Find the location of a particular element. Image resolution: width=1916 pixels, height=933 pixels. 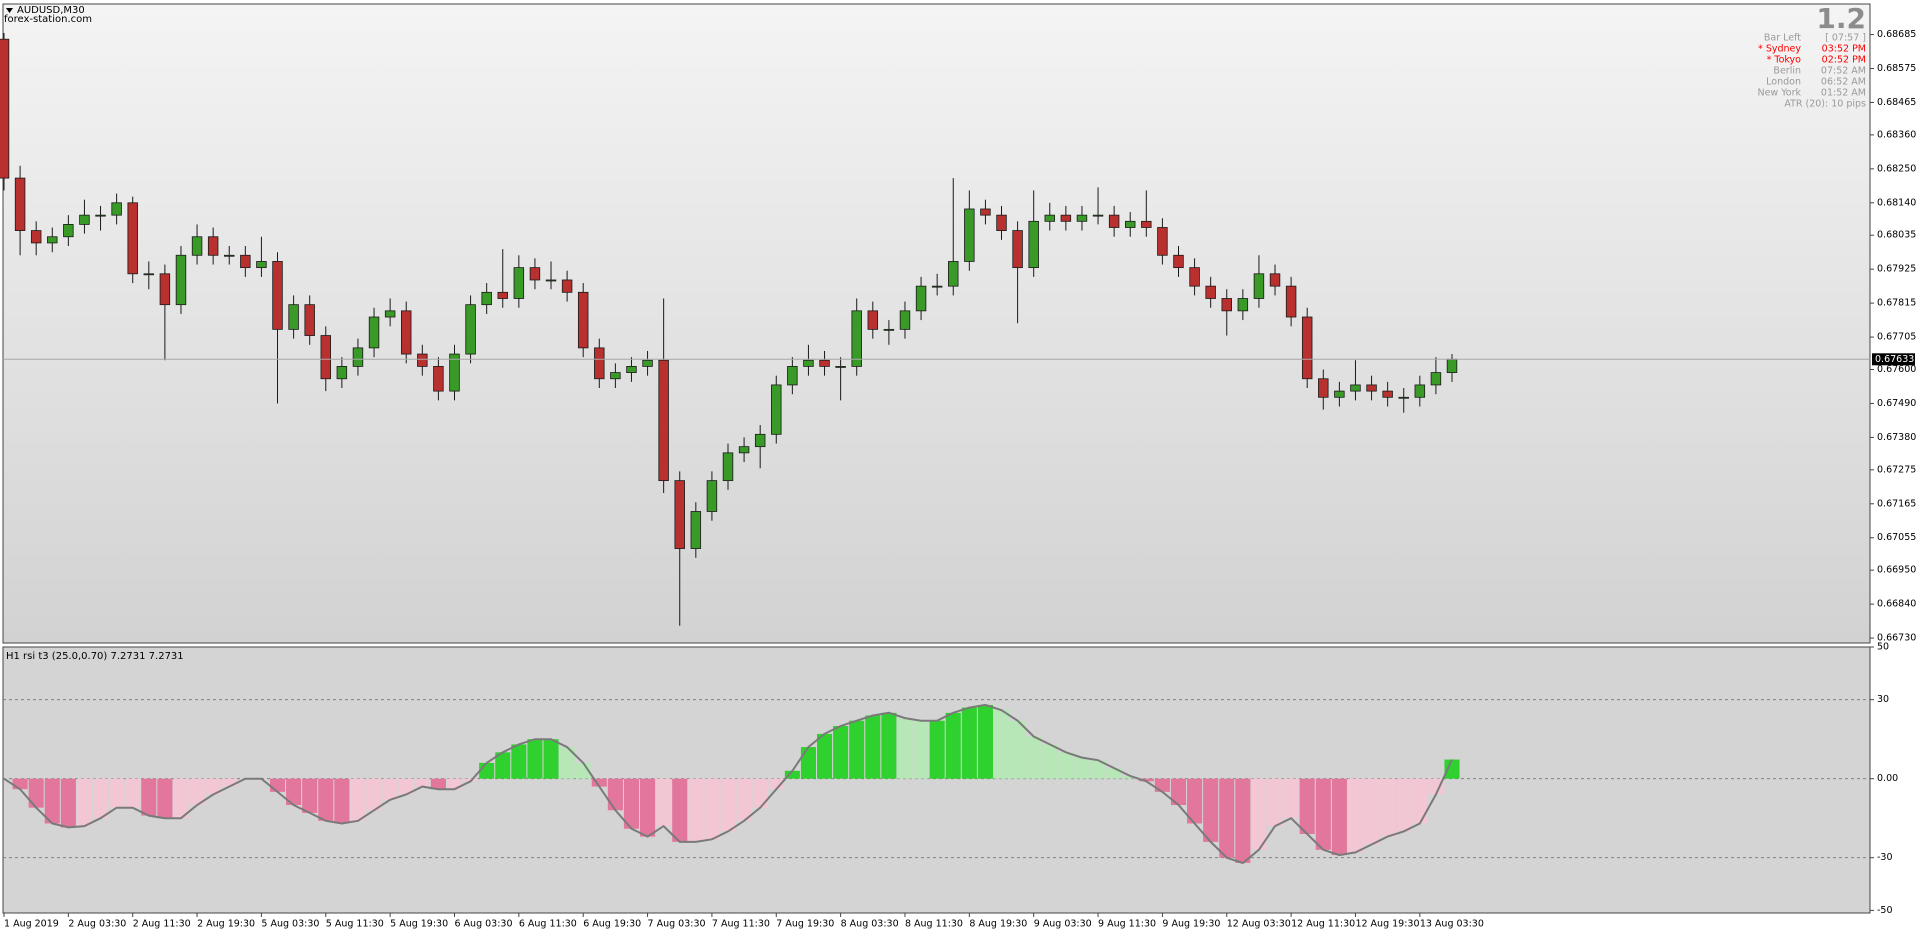

x-tick-label: 9 Aug 03:30 is located at coordinates (1063, 924).